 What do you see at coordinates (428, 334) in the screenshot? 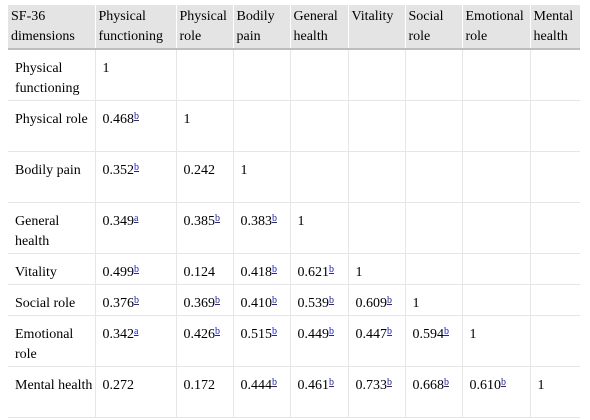
I see `cell-value: 0.594` at bounding box center [428, 334].